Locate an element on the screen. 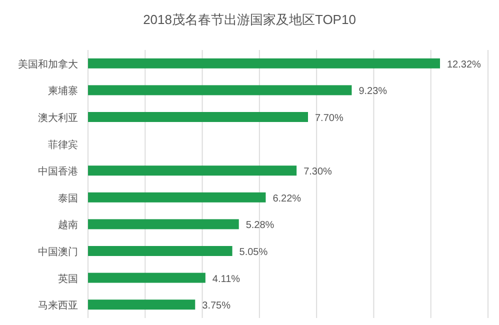 This screenshot has height=325, width=499. data-label: 12.32% is located at coordinates (464, 64).